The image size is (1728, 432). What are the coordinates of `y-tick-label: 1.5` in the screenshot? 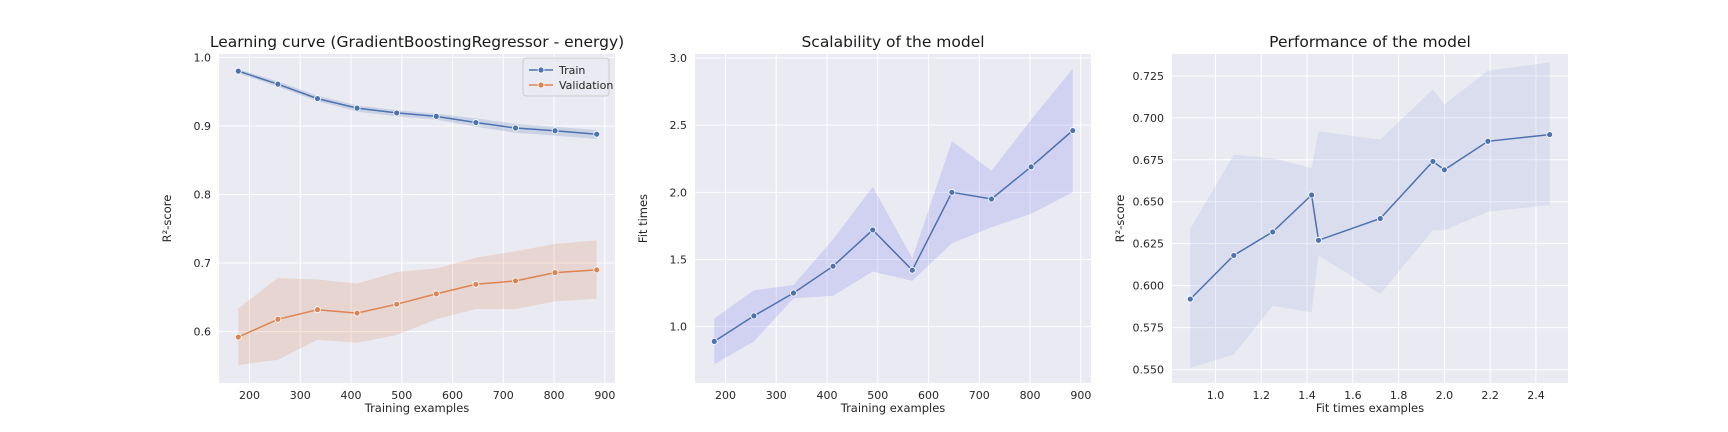 It's located at (679, 259).